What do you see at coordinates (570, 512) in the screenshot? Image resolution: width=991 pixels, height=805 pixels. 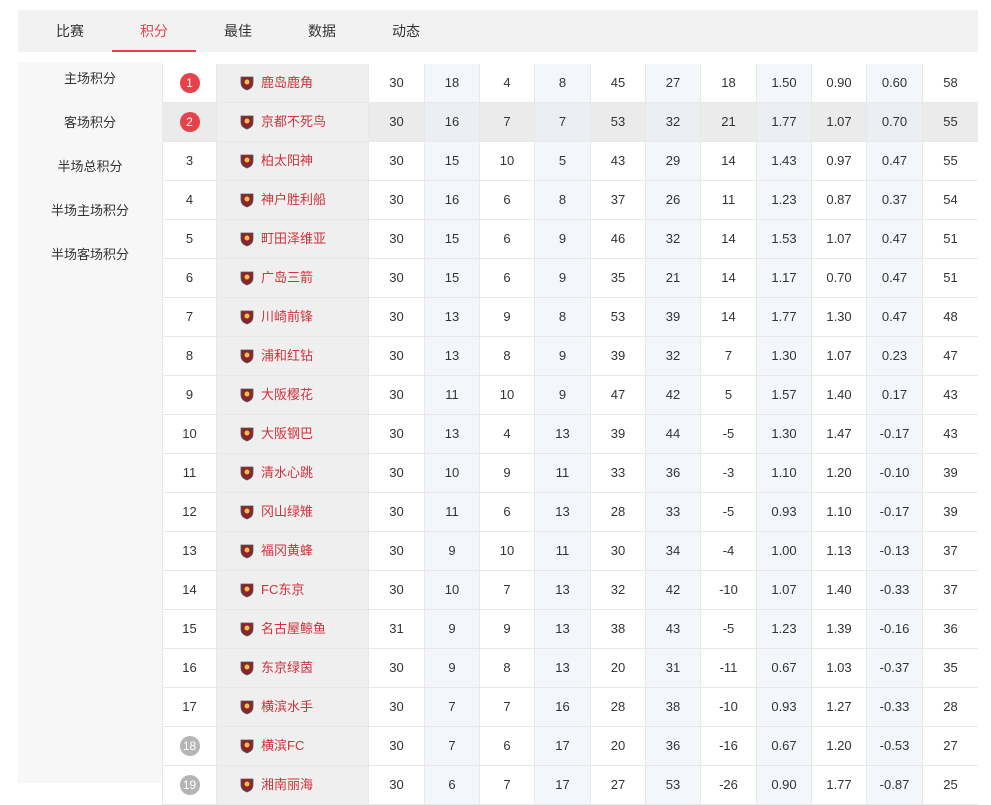 I see `table-row: 12 冈山绿雉 30 11 6 13 28 33 -5 0.93 1.10 -0.17 39` at bounding box center [570, 512].